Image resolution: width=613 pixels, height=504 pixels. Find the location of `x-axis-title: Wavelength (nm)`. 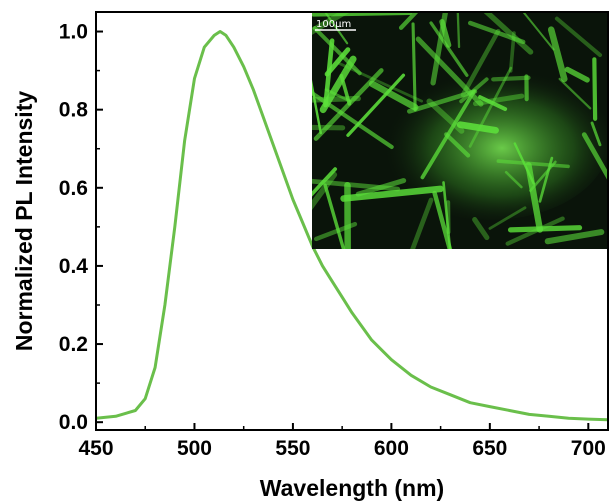

x-axis-title: Wavelength (nm) is located at coordinates (352, 488).